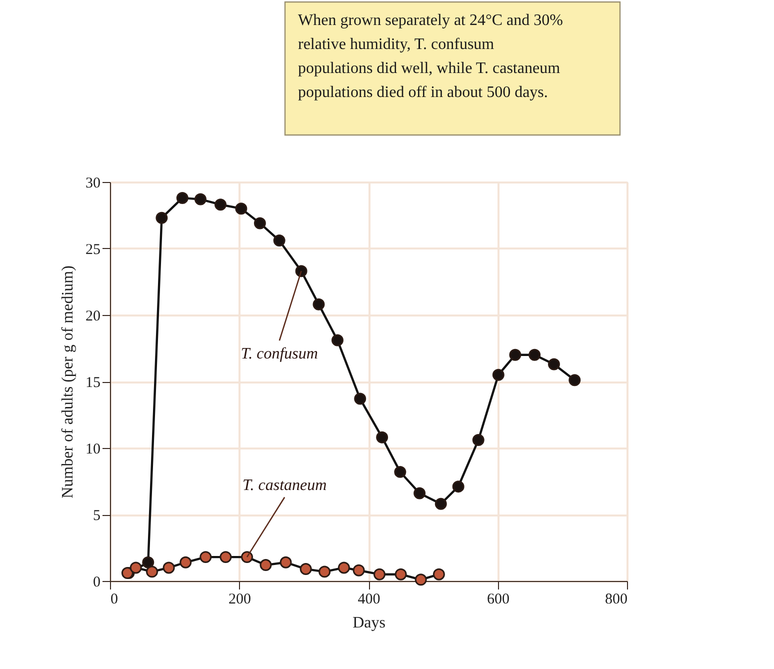 This screenshot has height=669, width=774. What do you see at coordinates (68, 382) in the screenshot?
I see `y-axis-title: Number of adults (per g of medium)` at bounding box center [68, 382].